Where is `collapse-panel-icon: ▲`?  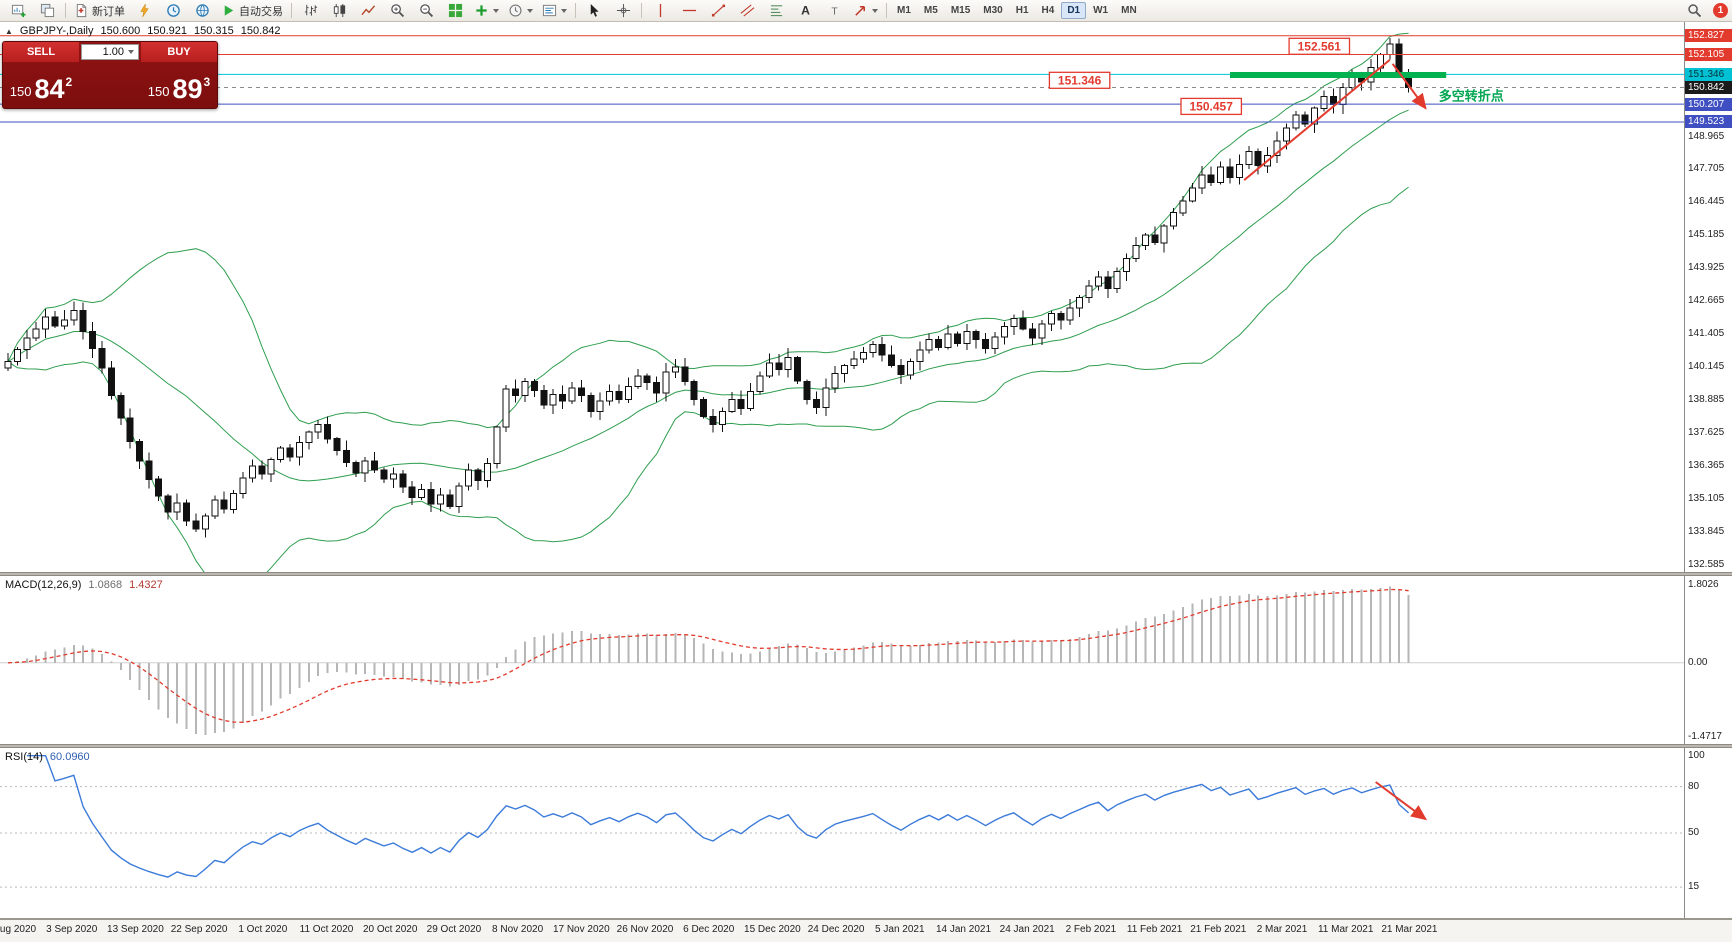 collapse-panel-icon: ▲ is located at coordinates (9, 31).